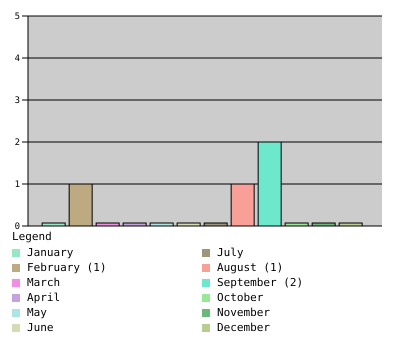 The height and width of the screenshot is (350, 400). I want to click on legend-label: August (1), so click(250, 267).